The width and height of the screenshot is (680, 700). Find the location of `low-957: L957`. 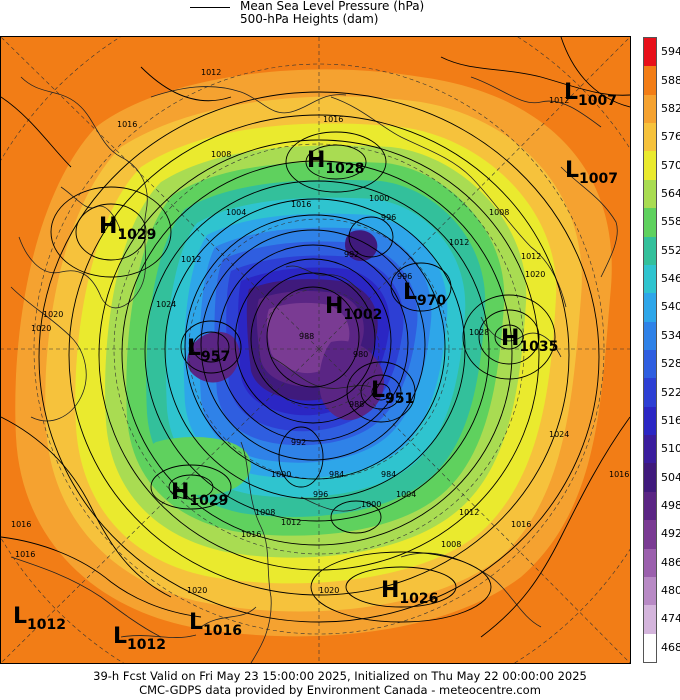

low-957: L957 is located at coordinates (208, 350).